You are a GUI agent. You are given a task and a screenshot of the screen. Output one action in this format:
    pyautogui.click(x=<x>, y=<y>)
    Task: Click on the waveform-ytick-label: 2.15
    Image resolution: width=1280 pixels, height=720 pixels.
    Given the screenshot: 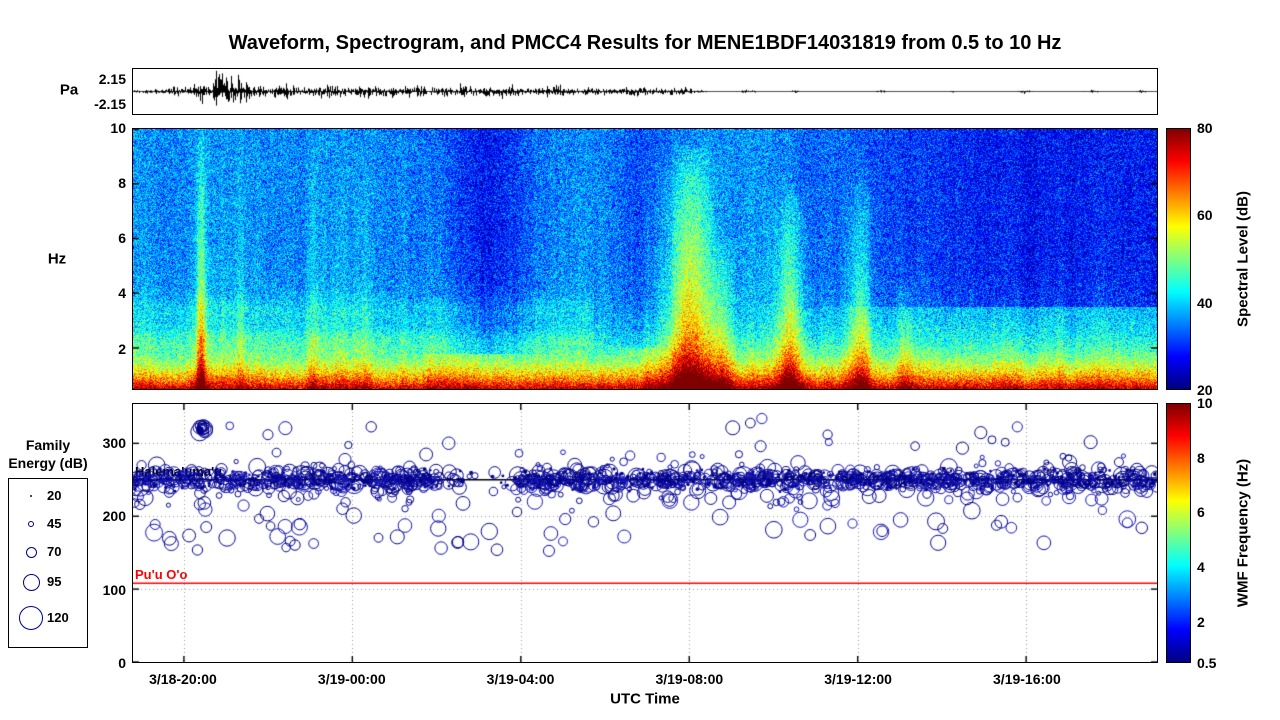 What is the action you would take?
    pyautogui.click(x=112, y=78)
    